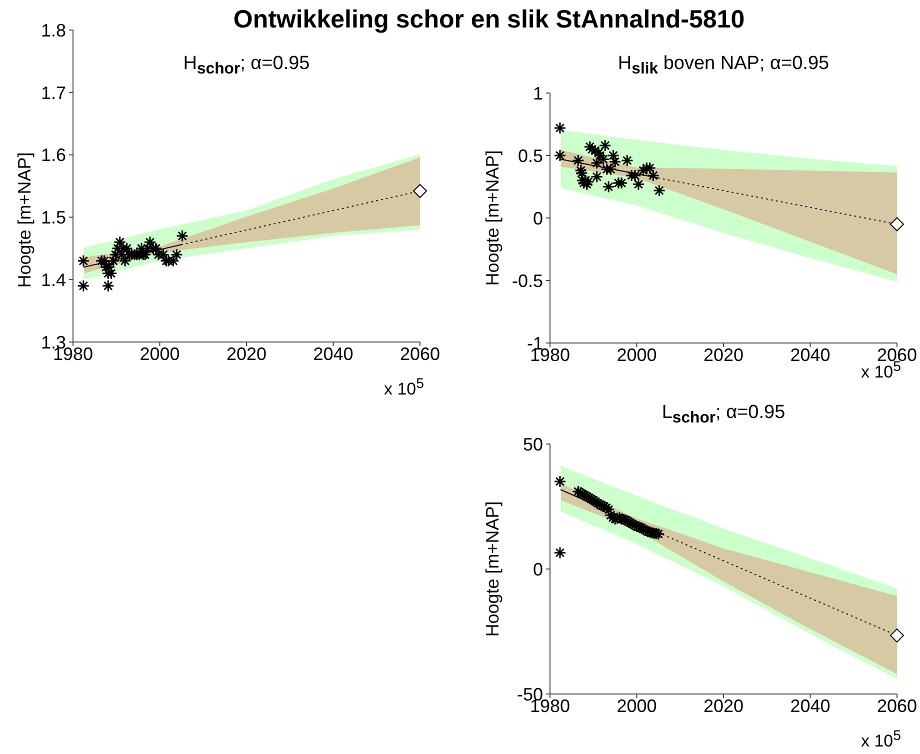  What do you see at coordinates (53, 218) in the screenshot?
I see `y-tick-label: 1.5` at bounding box center [53, 218].